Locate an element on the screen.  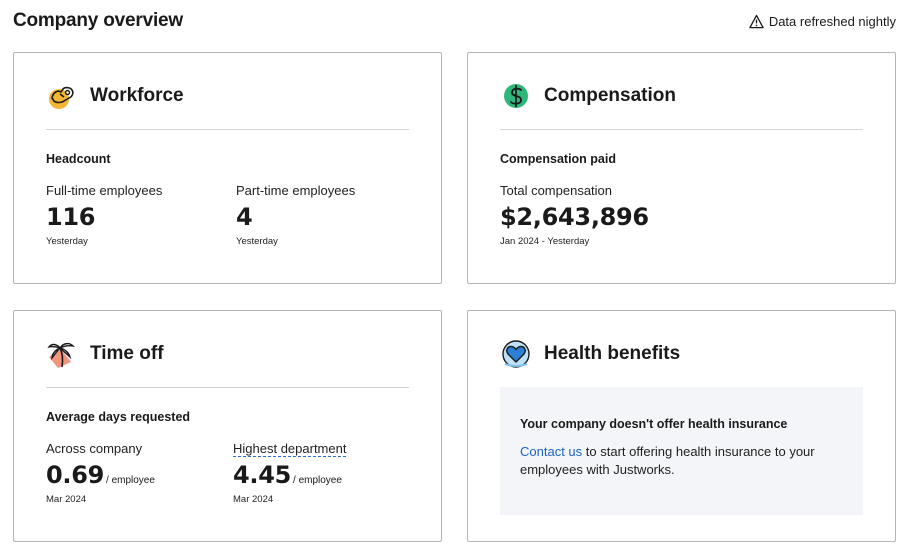
company-average-value: 0.69/ employee is located at coordinates (100, 475).